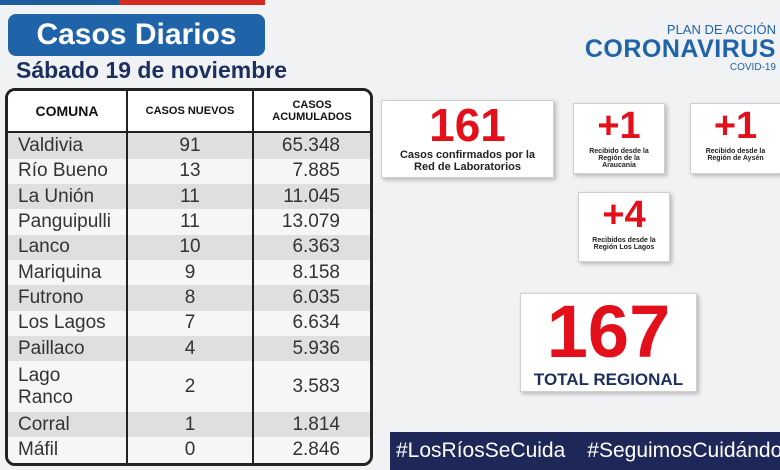  I want to click on table-cell: 0, so click(190, 450).